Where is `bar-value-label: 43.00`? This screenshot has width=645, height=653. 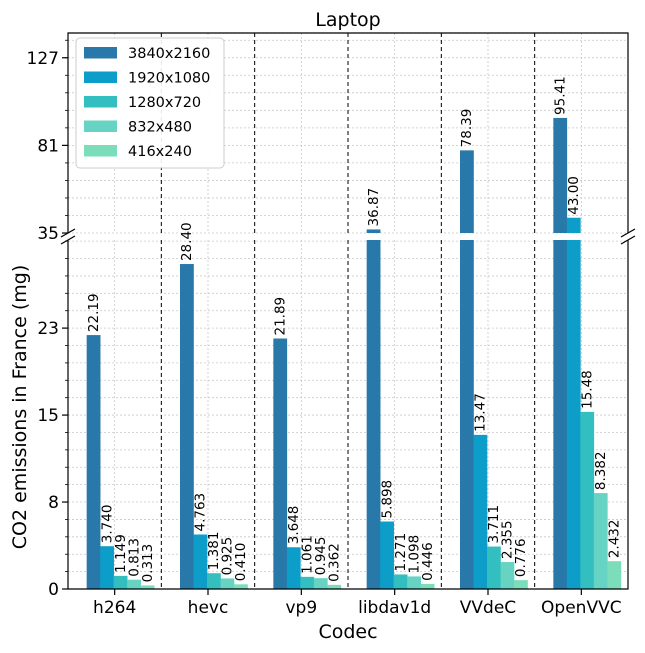 bar-value-label: 43.00 is located at coordinates (574, 195).